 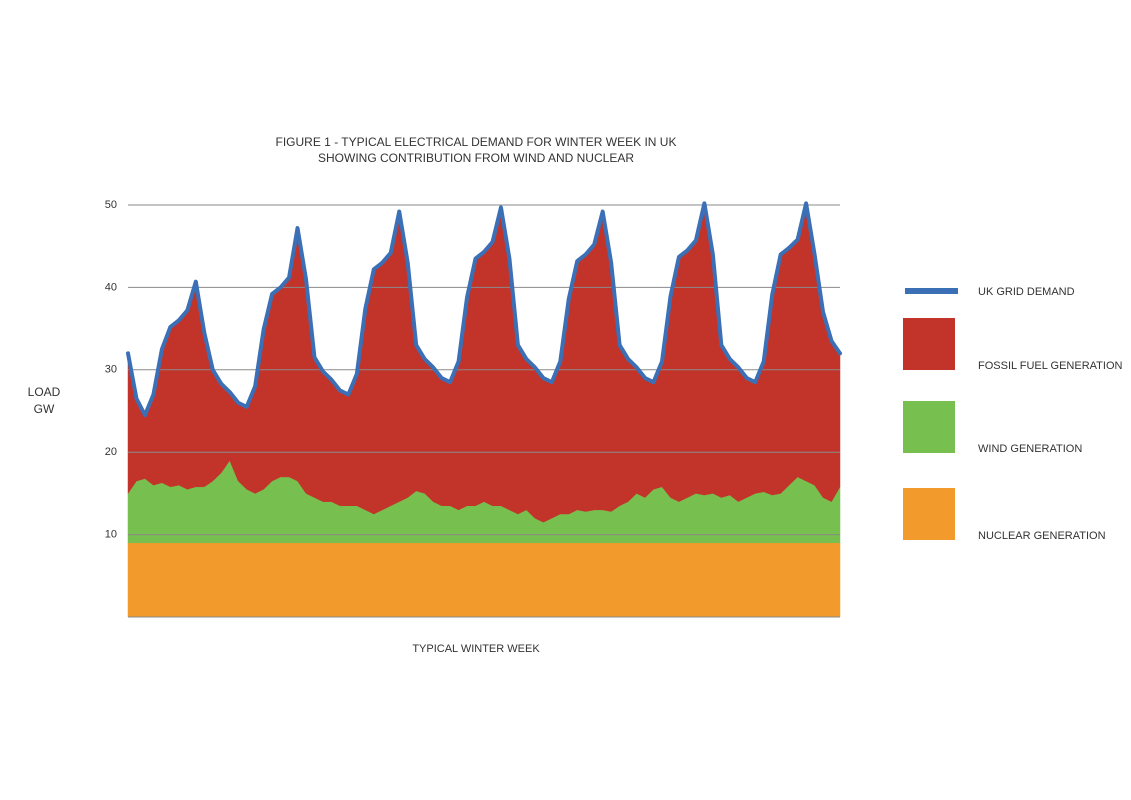 I want to click on x-axis-label: TYPICAL WINTER WEEK, so click(x=476, y=649).